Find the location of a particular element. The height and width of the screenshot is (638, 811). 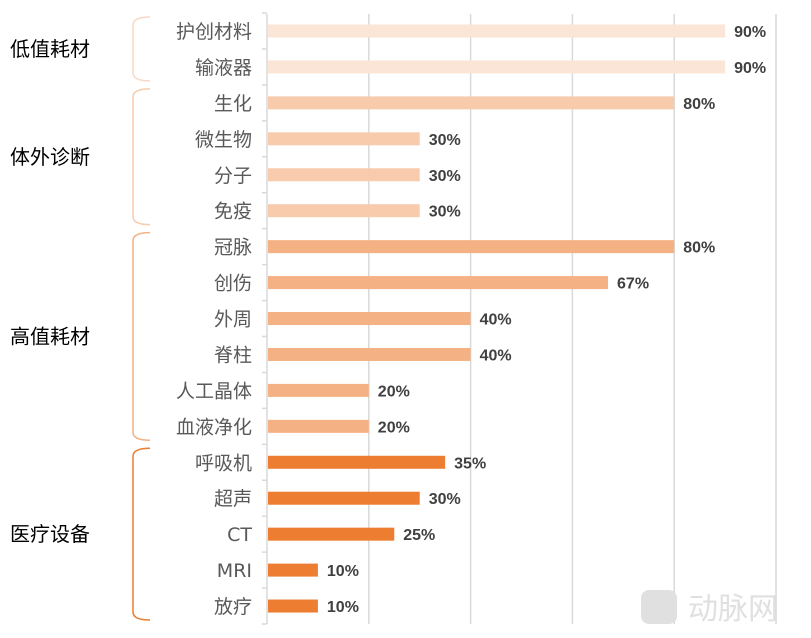

data-label: 67% is located at coordinates (633, 284).